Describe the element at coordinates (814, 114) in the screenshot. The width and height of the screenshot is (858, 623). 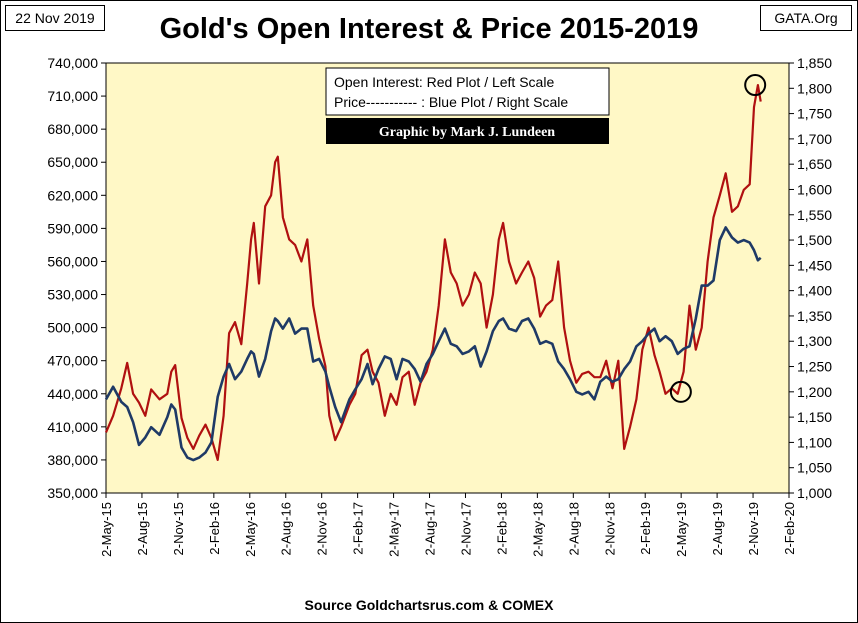
I see `right-axis-tick-label: 1,750` at that location.